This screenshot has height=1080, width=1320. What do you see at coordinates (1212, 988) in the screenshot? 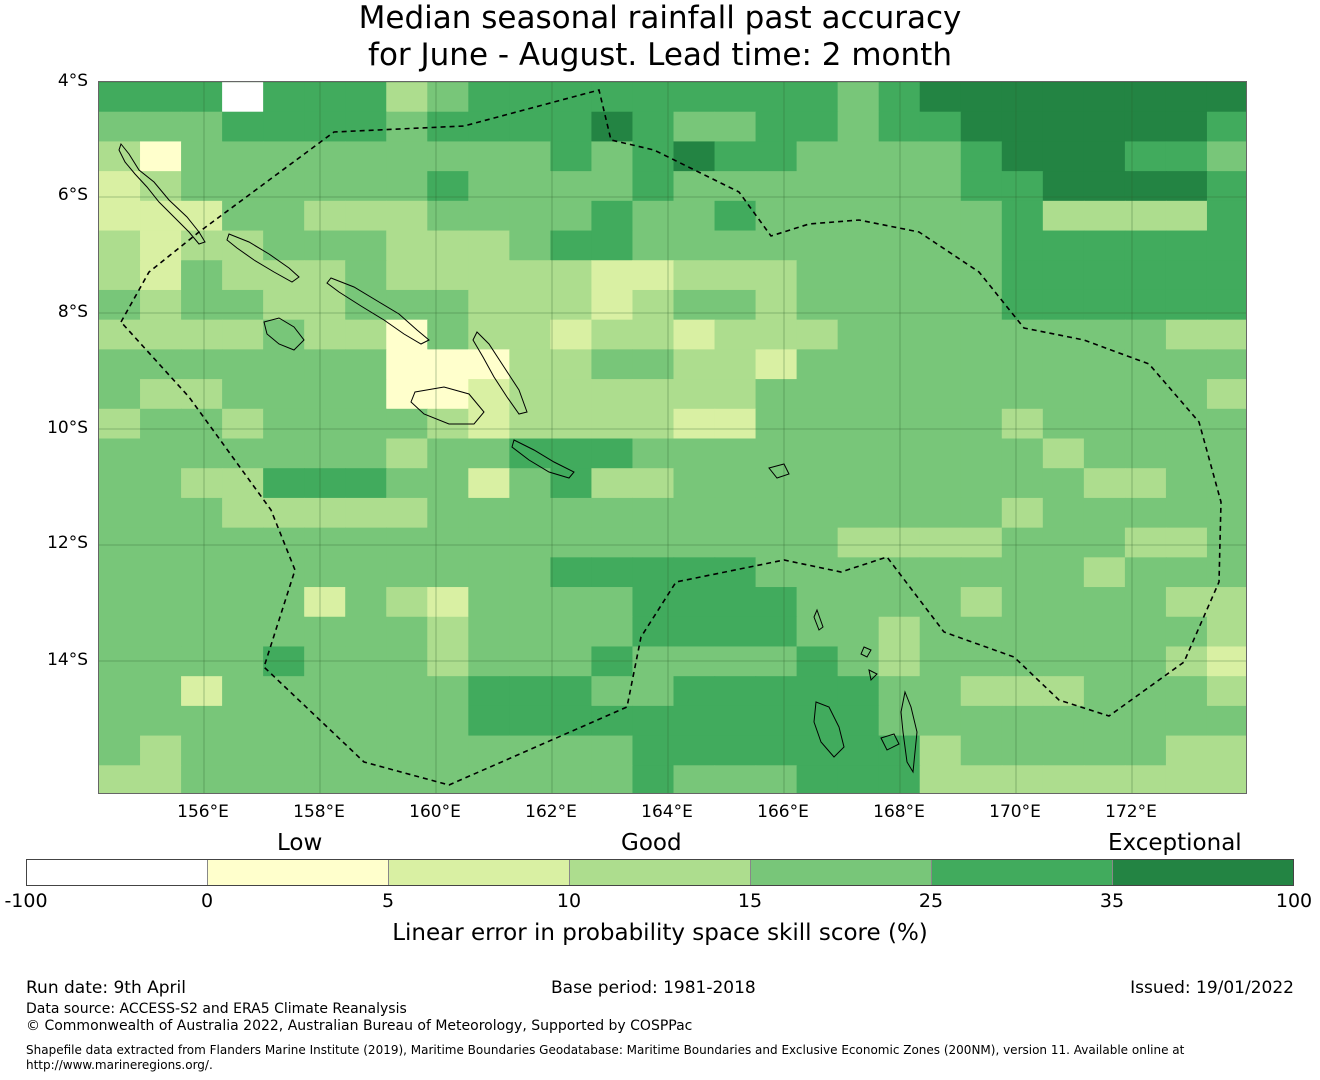
I see `issued-date: Issued: 19/01/2022` at bounding box center [1212, 988].